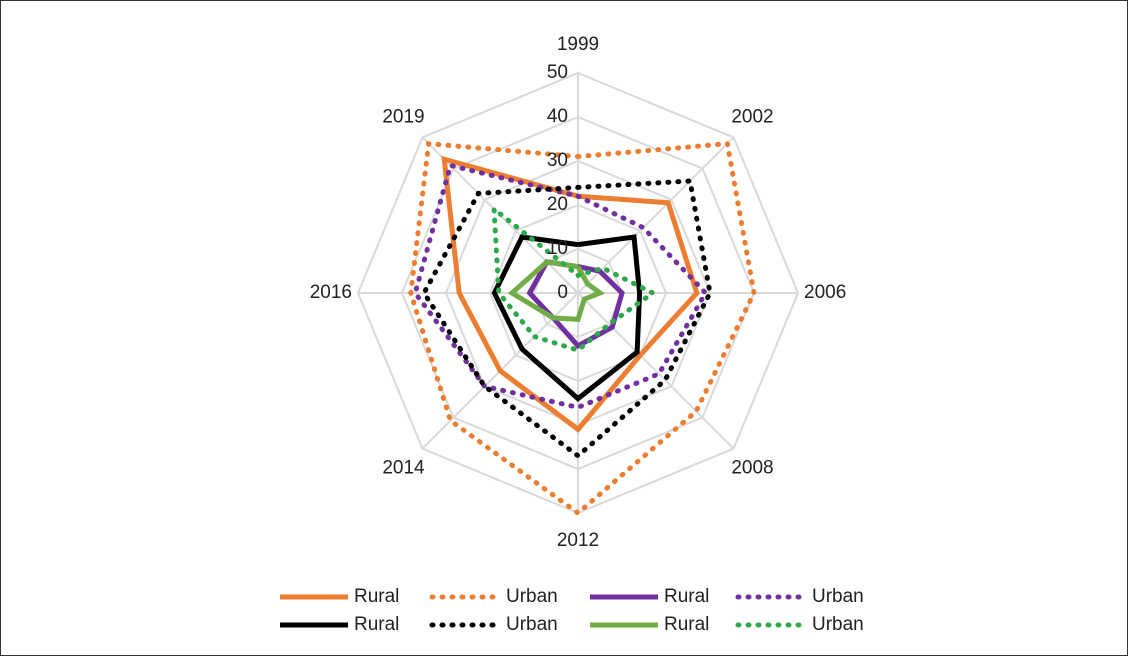 The image size is (1128, 656). Describe the element at coordinates (403, 467) in the screenshot. I see `category-label: 2014` at that location.